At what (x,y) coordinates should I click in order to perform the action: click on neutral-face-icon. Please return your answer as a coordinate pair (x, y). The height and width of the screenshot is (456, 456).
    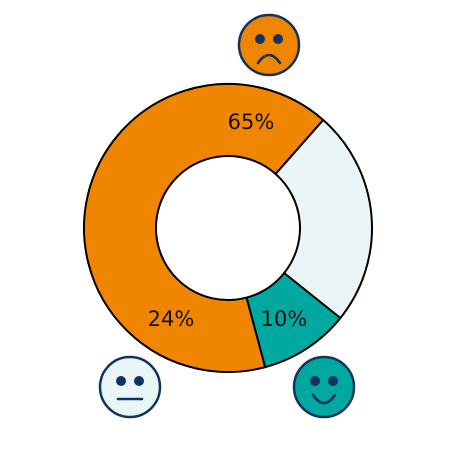
    Looking at the image, I should click on (130, 387).